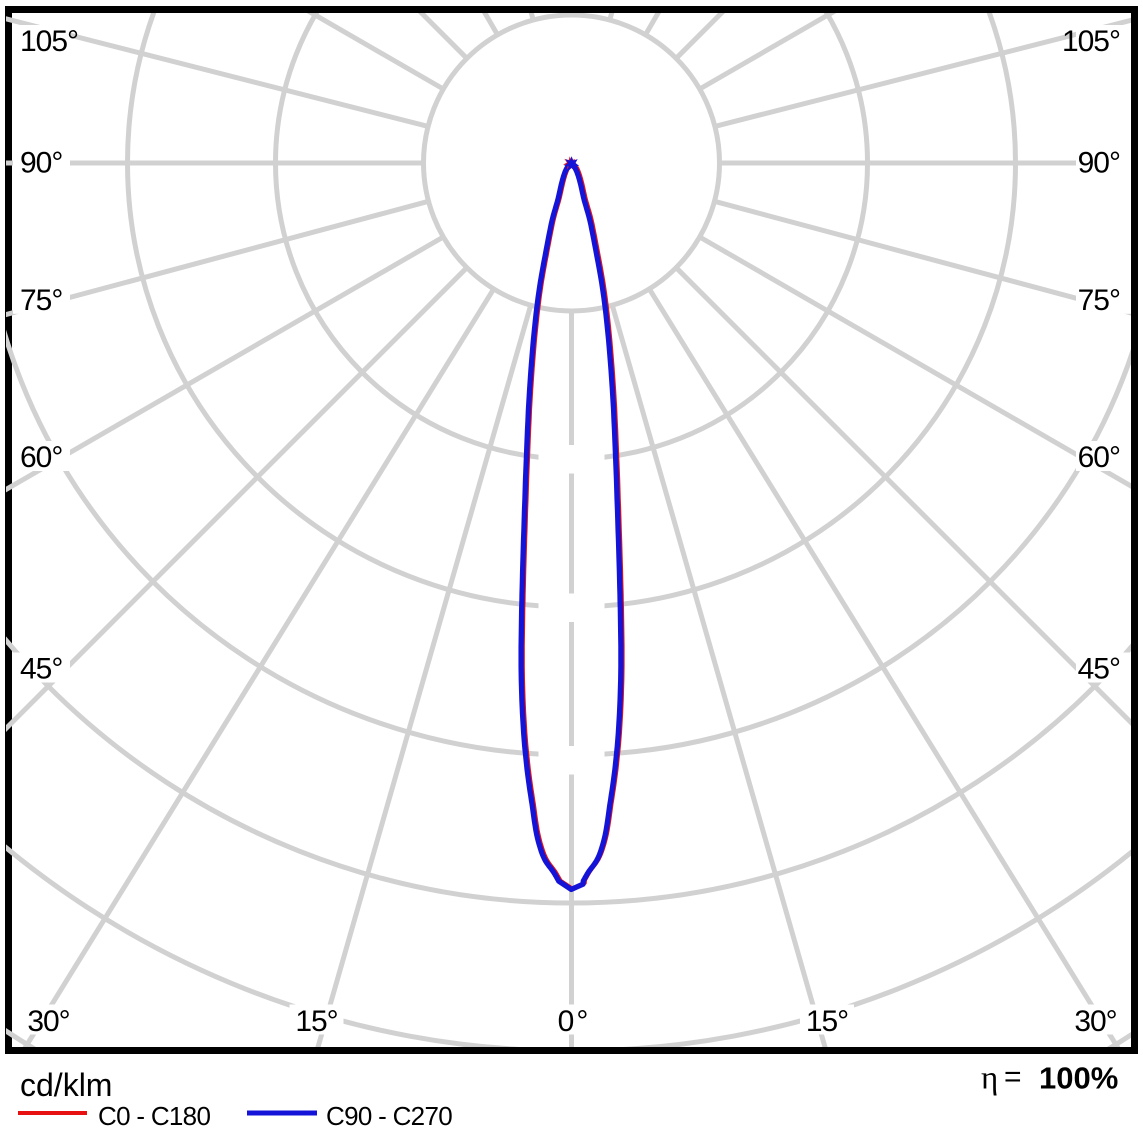  Describe the element at coordinates (989, 1079) in the screenshot. I see `svg-text: η` at that location.